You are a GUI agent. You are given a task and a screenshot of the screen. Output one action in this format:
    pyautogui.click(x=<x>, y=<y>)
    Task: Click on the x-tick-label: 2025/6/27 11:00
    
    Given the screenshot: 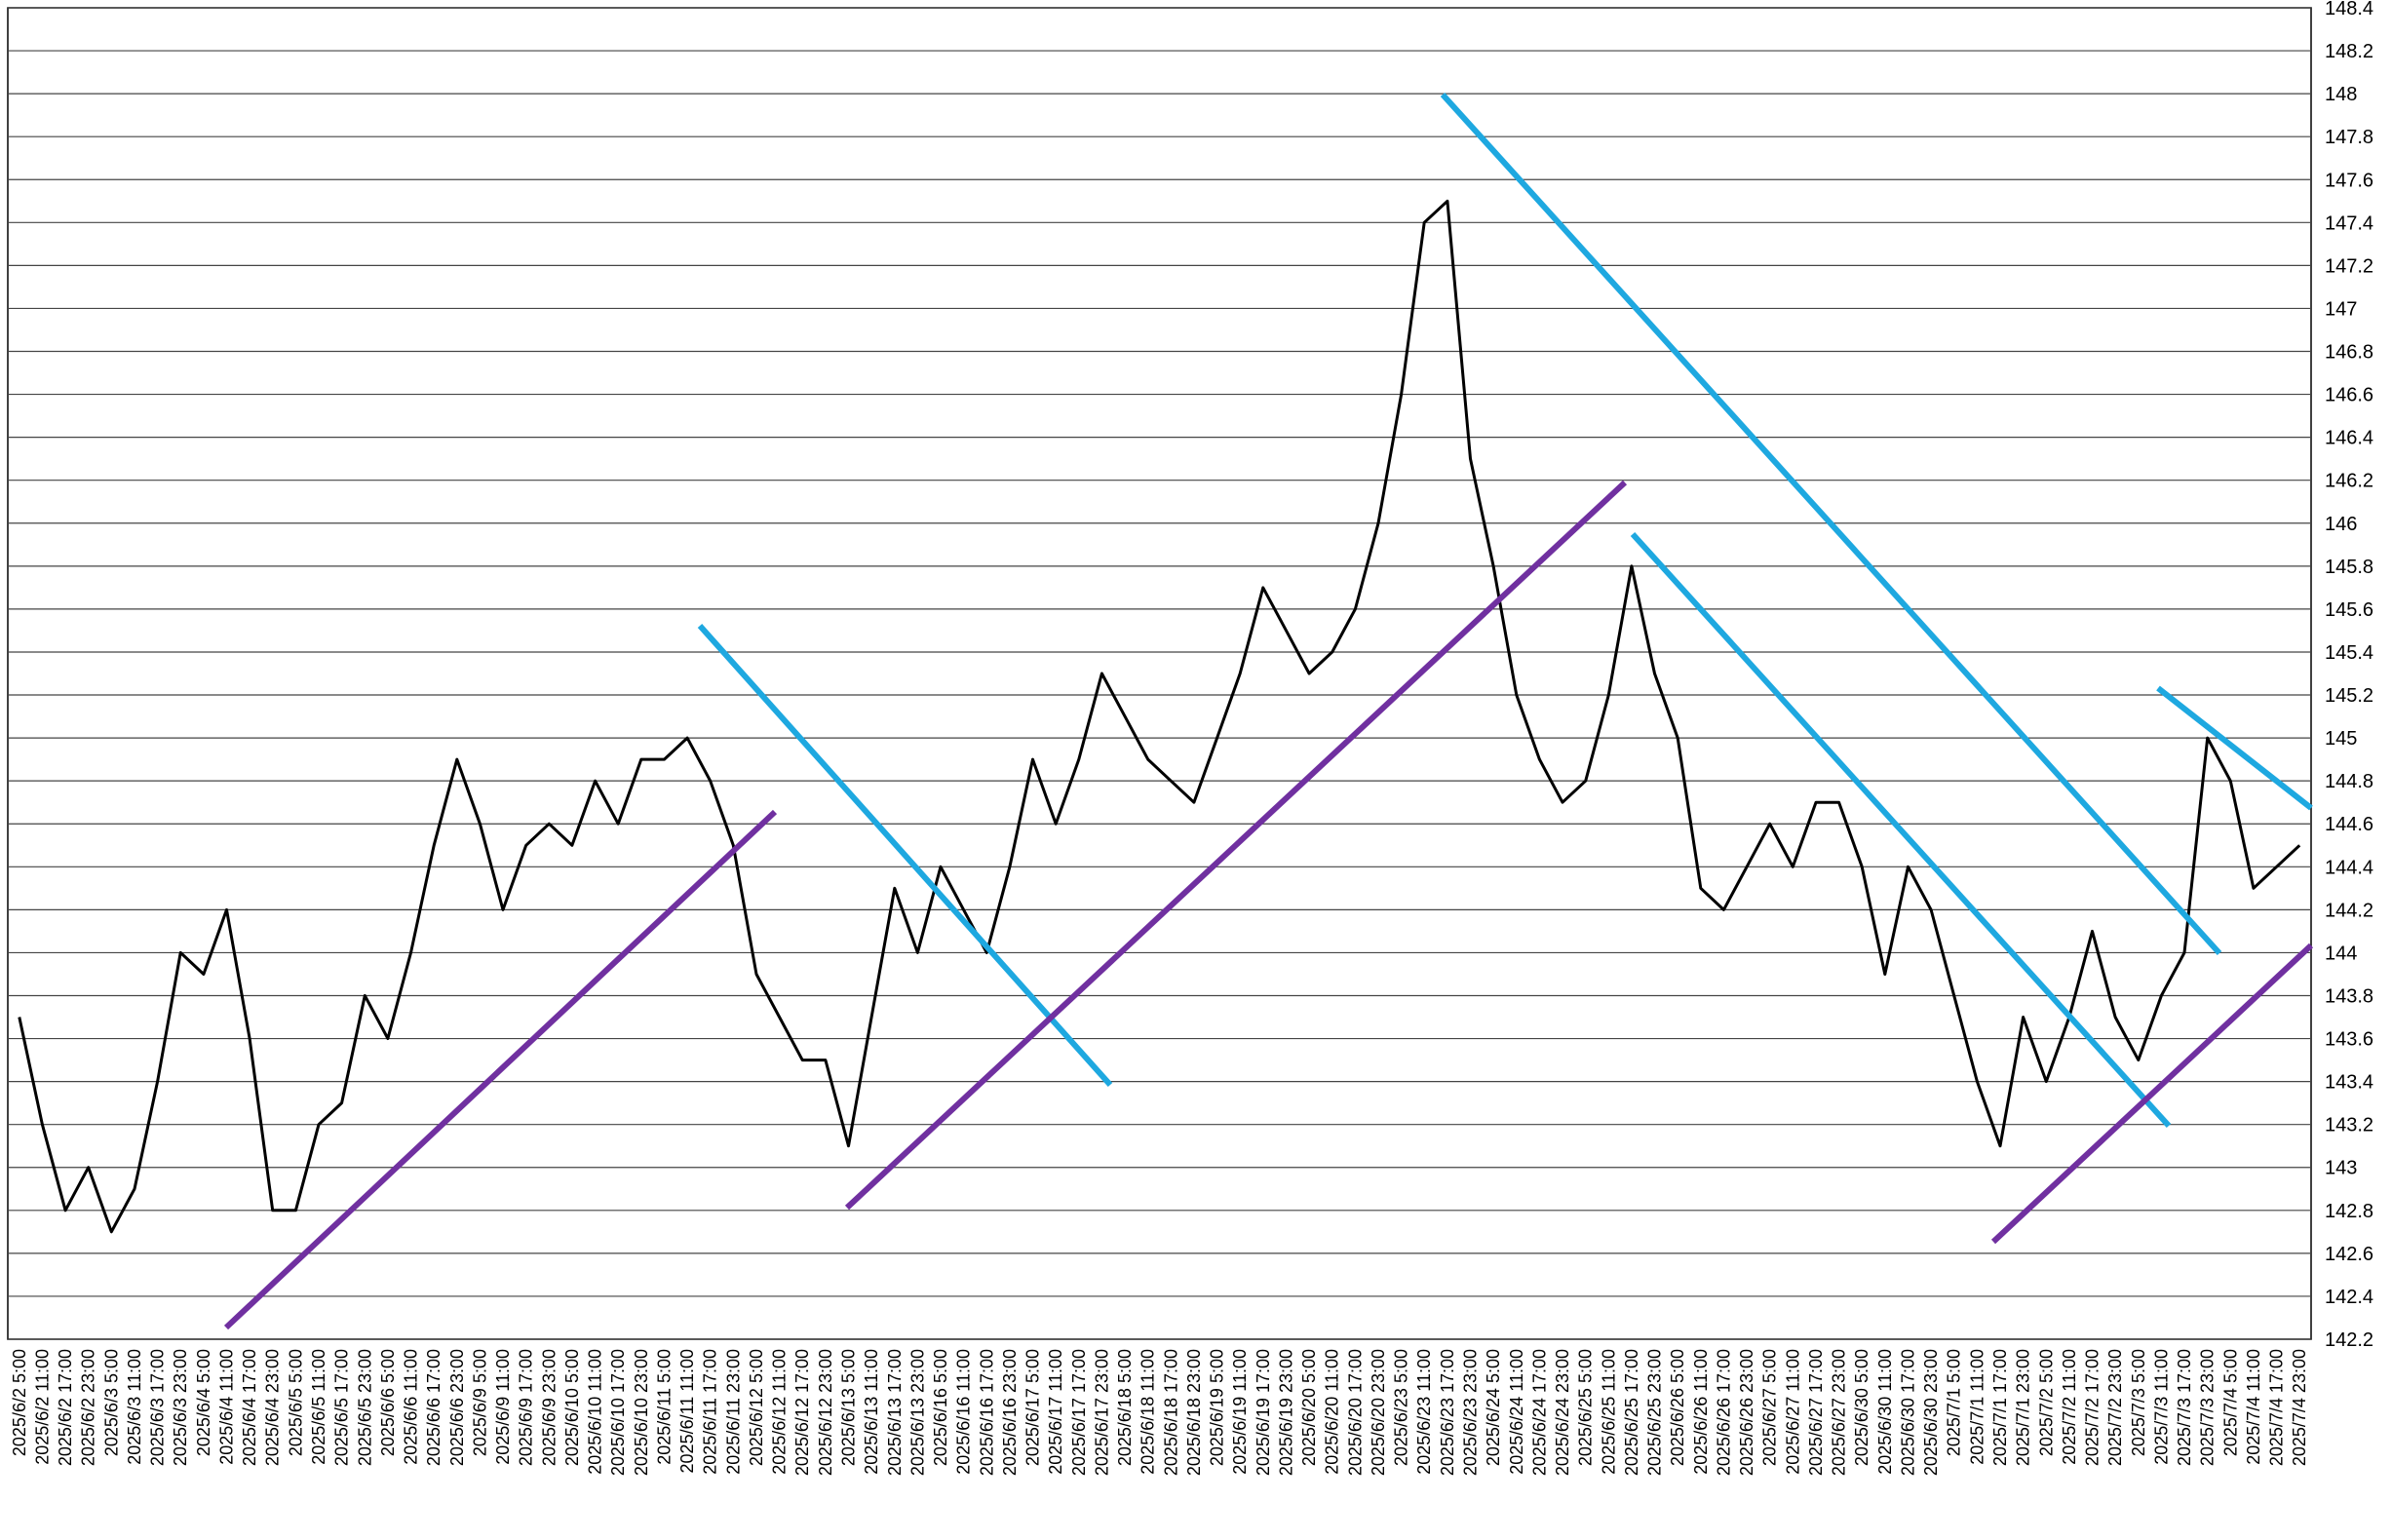 What is the action you would take?
    pyautogui.click(x=1792, y=1412)
    